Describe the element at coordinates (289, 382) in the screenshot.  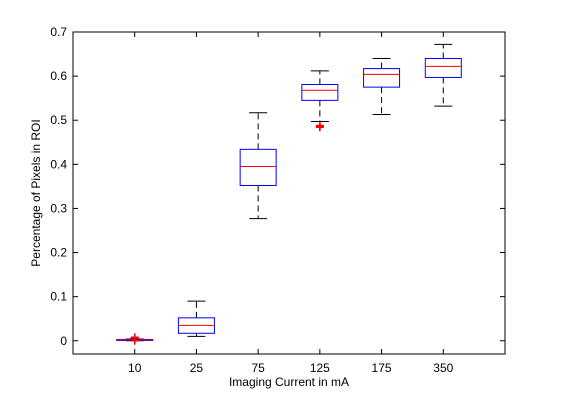
I see `x-axis-label: Imaging Current in mA` at that location.